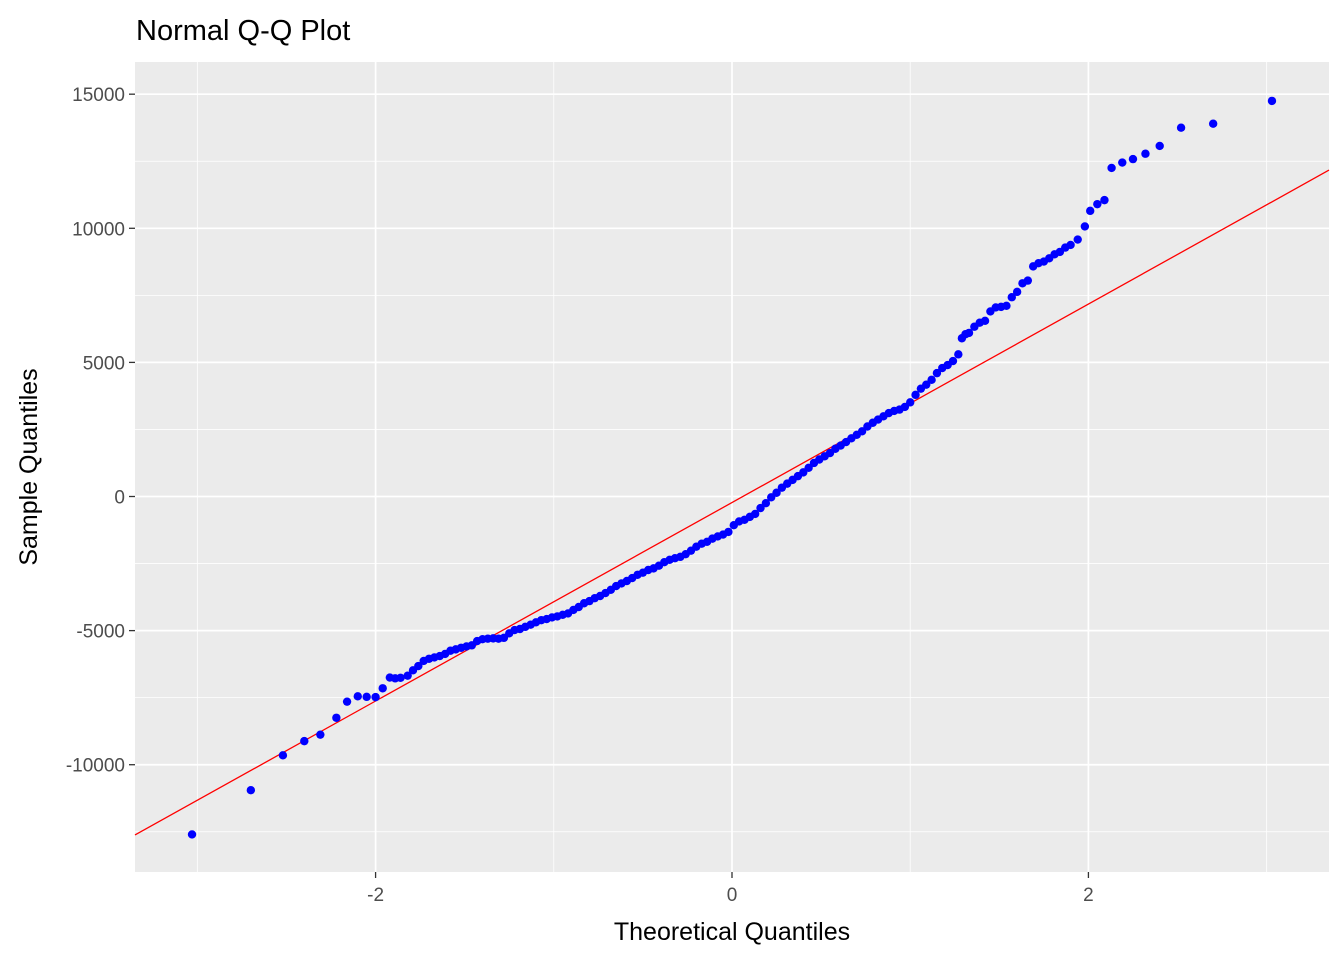  Describe the element at coordinates (98, 229) in the screenshot. I see `y-tick-label: 10000` at that location.